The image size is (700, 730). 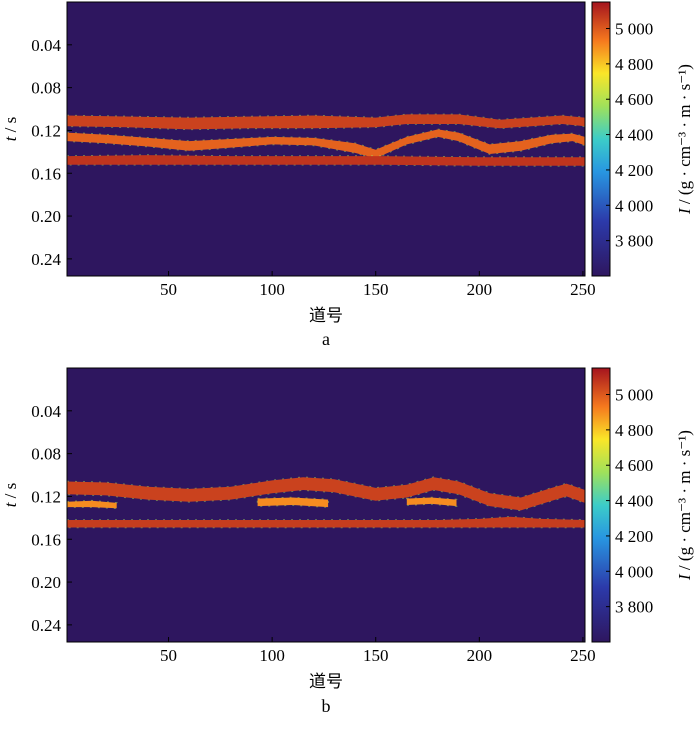 What do you see at coordinates (326, 339) in the screenshot?
I see `panel-label: a` at bounding box center [326, 339].